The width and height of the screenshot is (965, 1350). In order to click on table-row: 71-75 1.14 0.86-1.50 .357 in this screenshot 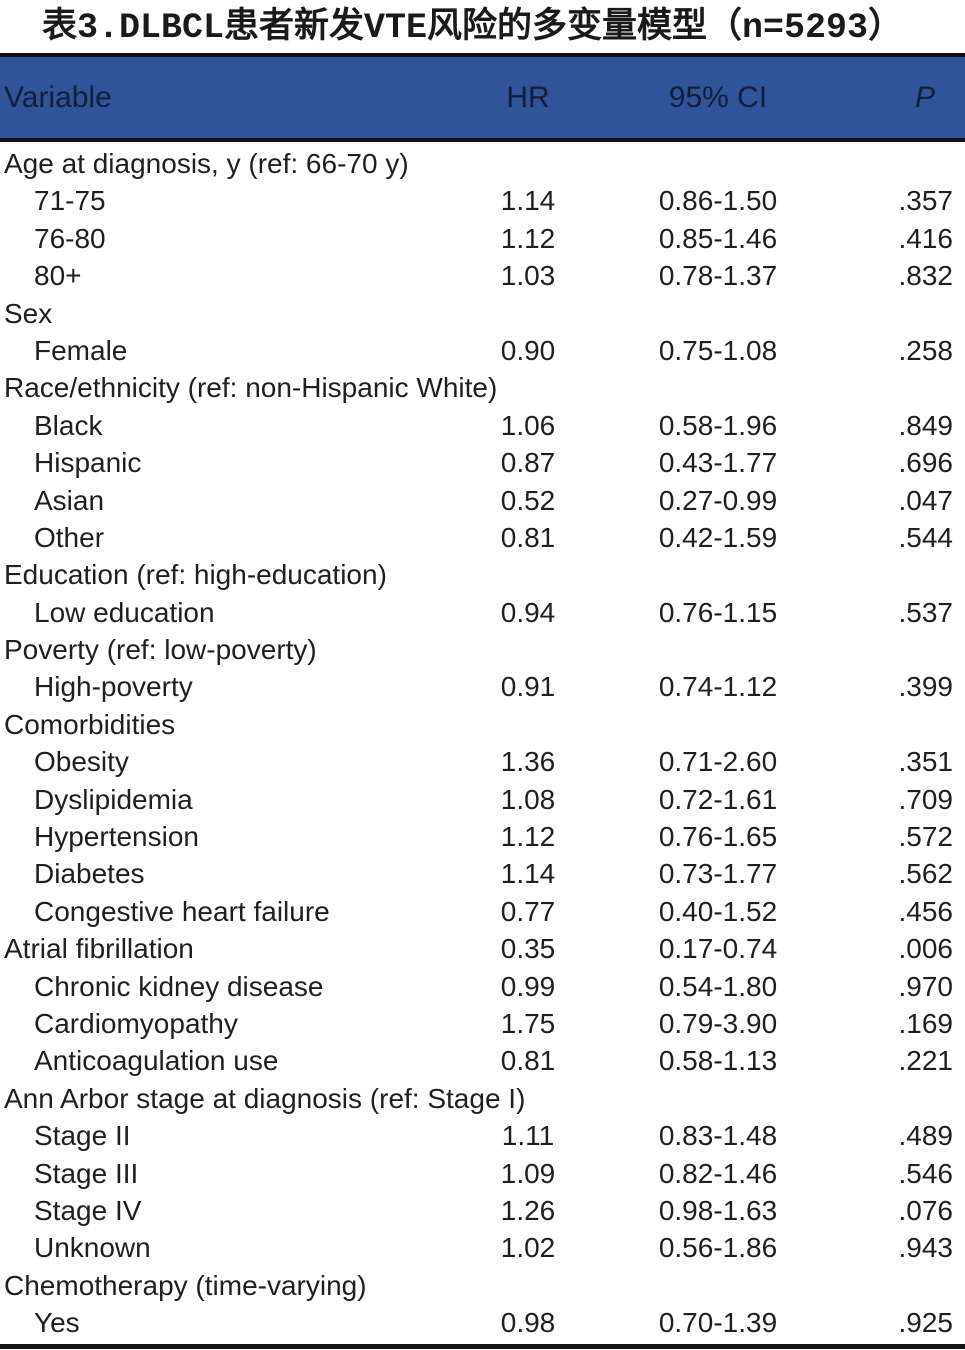, I will do `click(482, 200)`.